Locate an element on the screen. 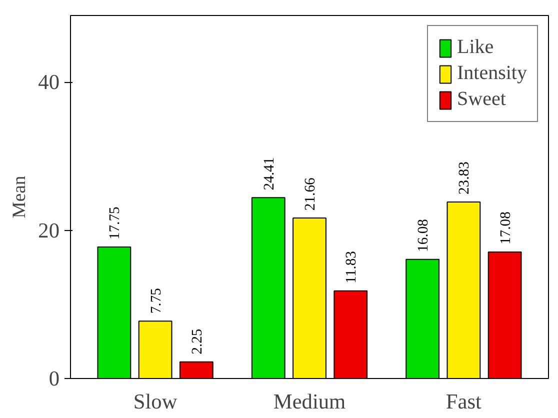 This screenshot has width=558, height=418. x-tick-label: Medium is located at coordinates (309, 402).